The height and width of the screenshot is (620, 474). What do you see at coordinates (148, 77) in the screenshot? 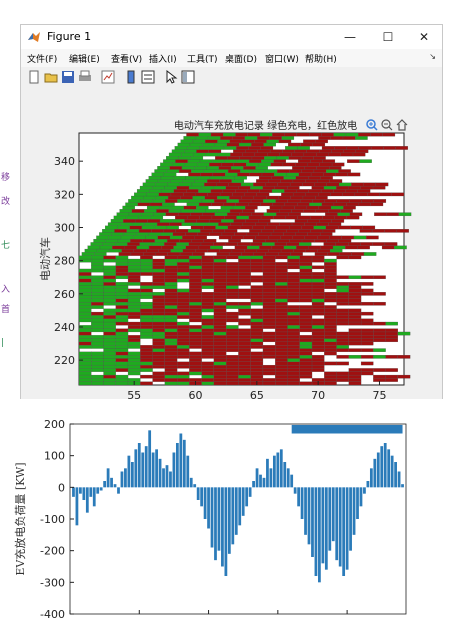
I see `insert-legend-icon` at bounding box center [148, 77].